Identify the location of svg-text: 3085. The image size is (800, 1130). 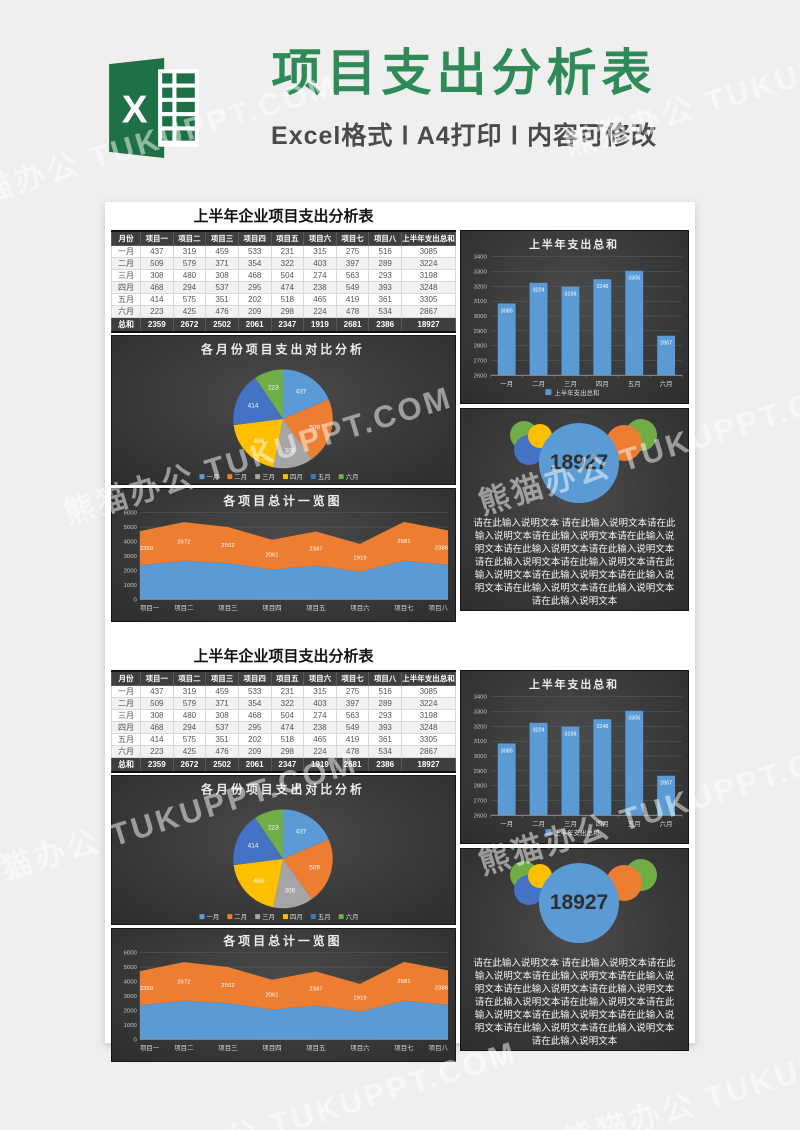
(507, 751).